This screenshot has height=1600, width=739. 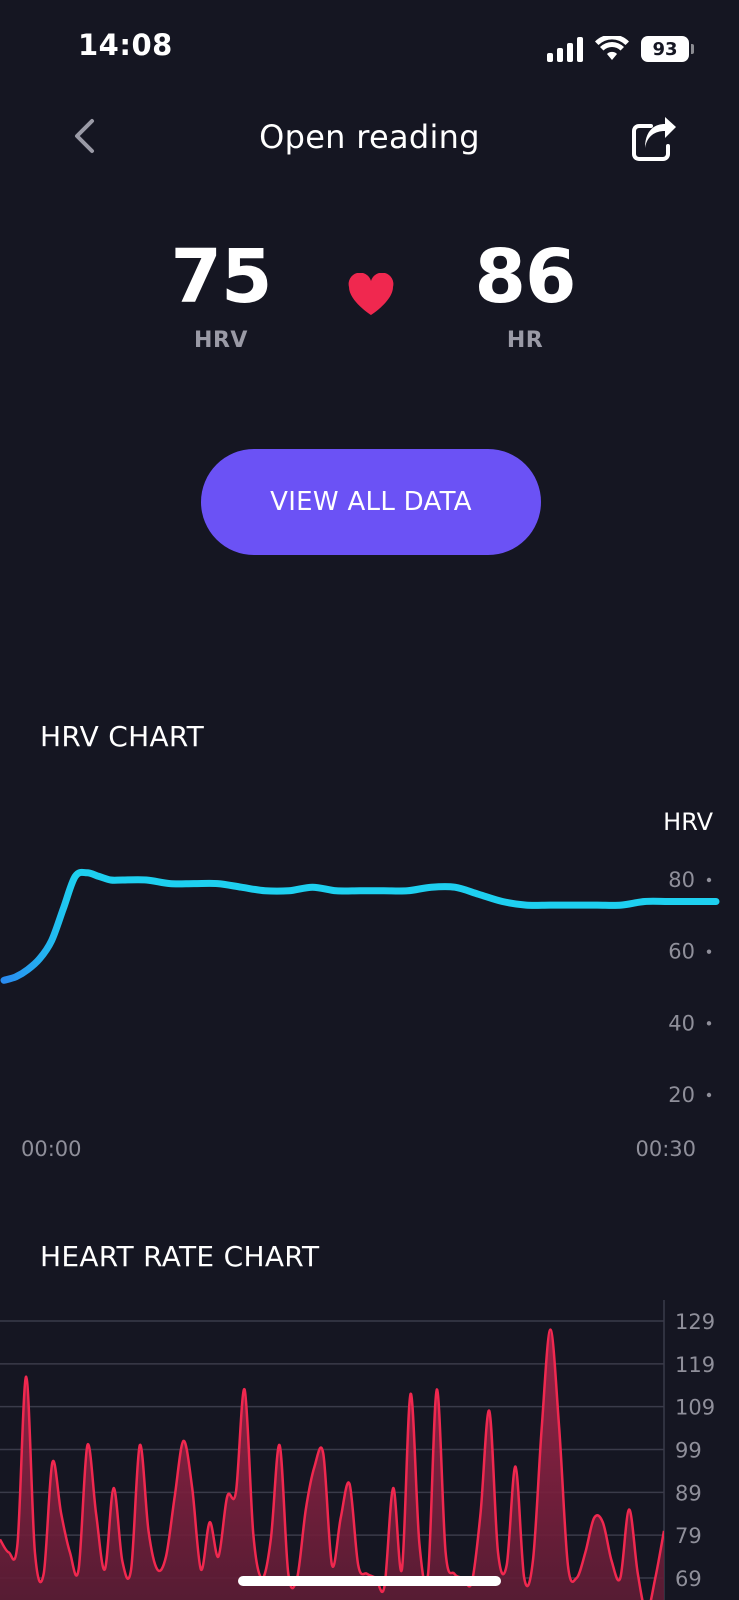 What do you see at coordinates (369, 137) in the screenshot?
I see `page-title: Open reading` at bounding box center [369, 137].